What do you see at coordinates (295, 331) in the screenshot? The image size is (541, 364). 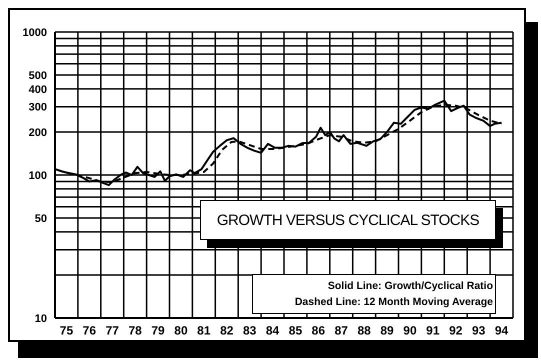 I see `x-tick-label: 85` at bounding box center [295, 331].